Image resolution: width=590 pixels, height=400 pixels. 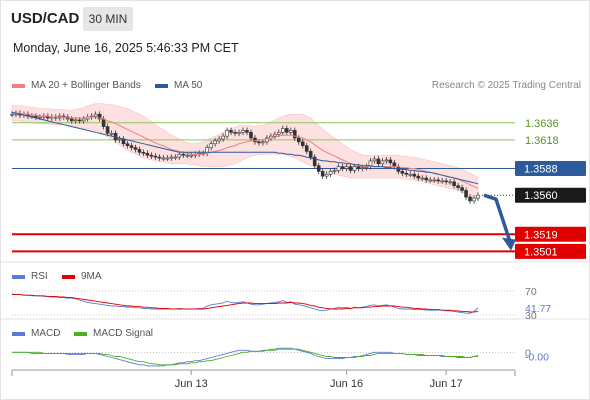 What do you see at coordinates (446, 384) in the screenshot?
I see `x-tick-label: Jun 17` at bounding box center [446, 384].